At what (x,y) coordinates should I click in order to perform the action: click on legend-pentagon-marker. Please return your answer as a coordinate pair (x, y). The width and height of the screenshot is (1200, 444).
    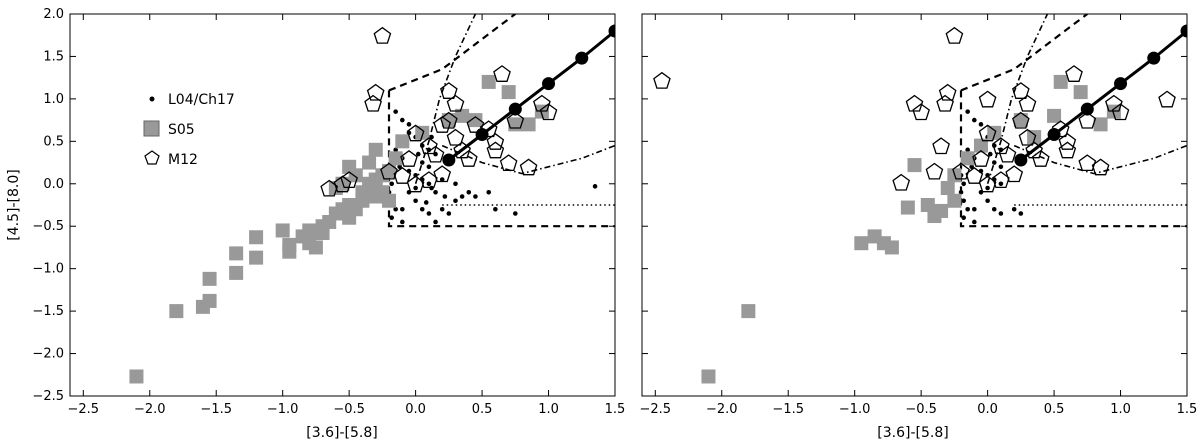
    Looking at the image, I should click on (152, 157).